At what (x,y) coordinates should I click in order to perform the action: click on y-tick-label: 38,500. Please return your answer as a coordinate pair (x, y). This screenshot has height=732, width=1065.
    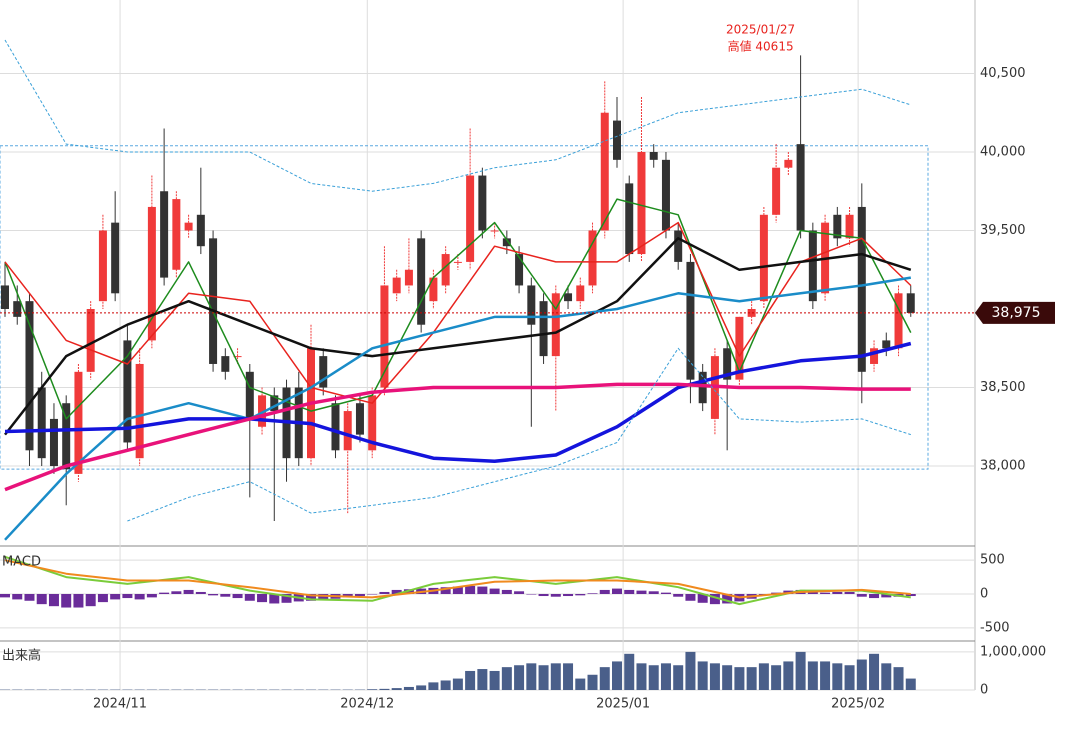
    Looking at the image, I should click on (1003, 387).